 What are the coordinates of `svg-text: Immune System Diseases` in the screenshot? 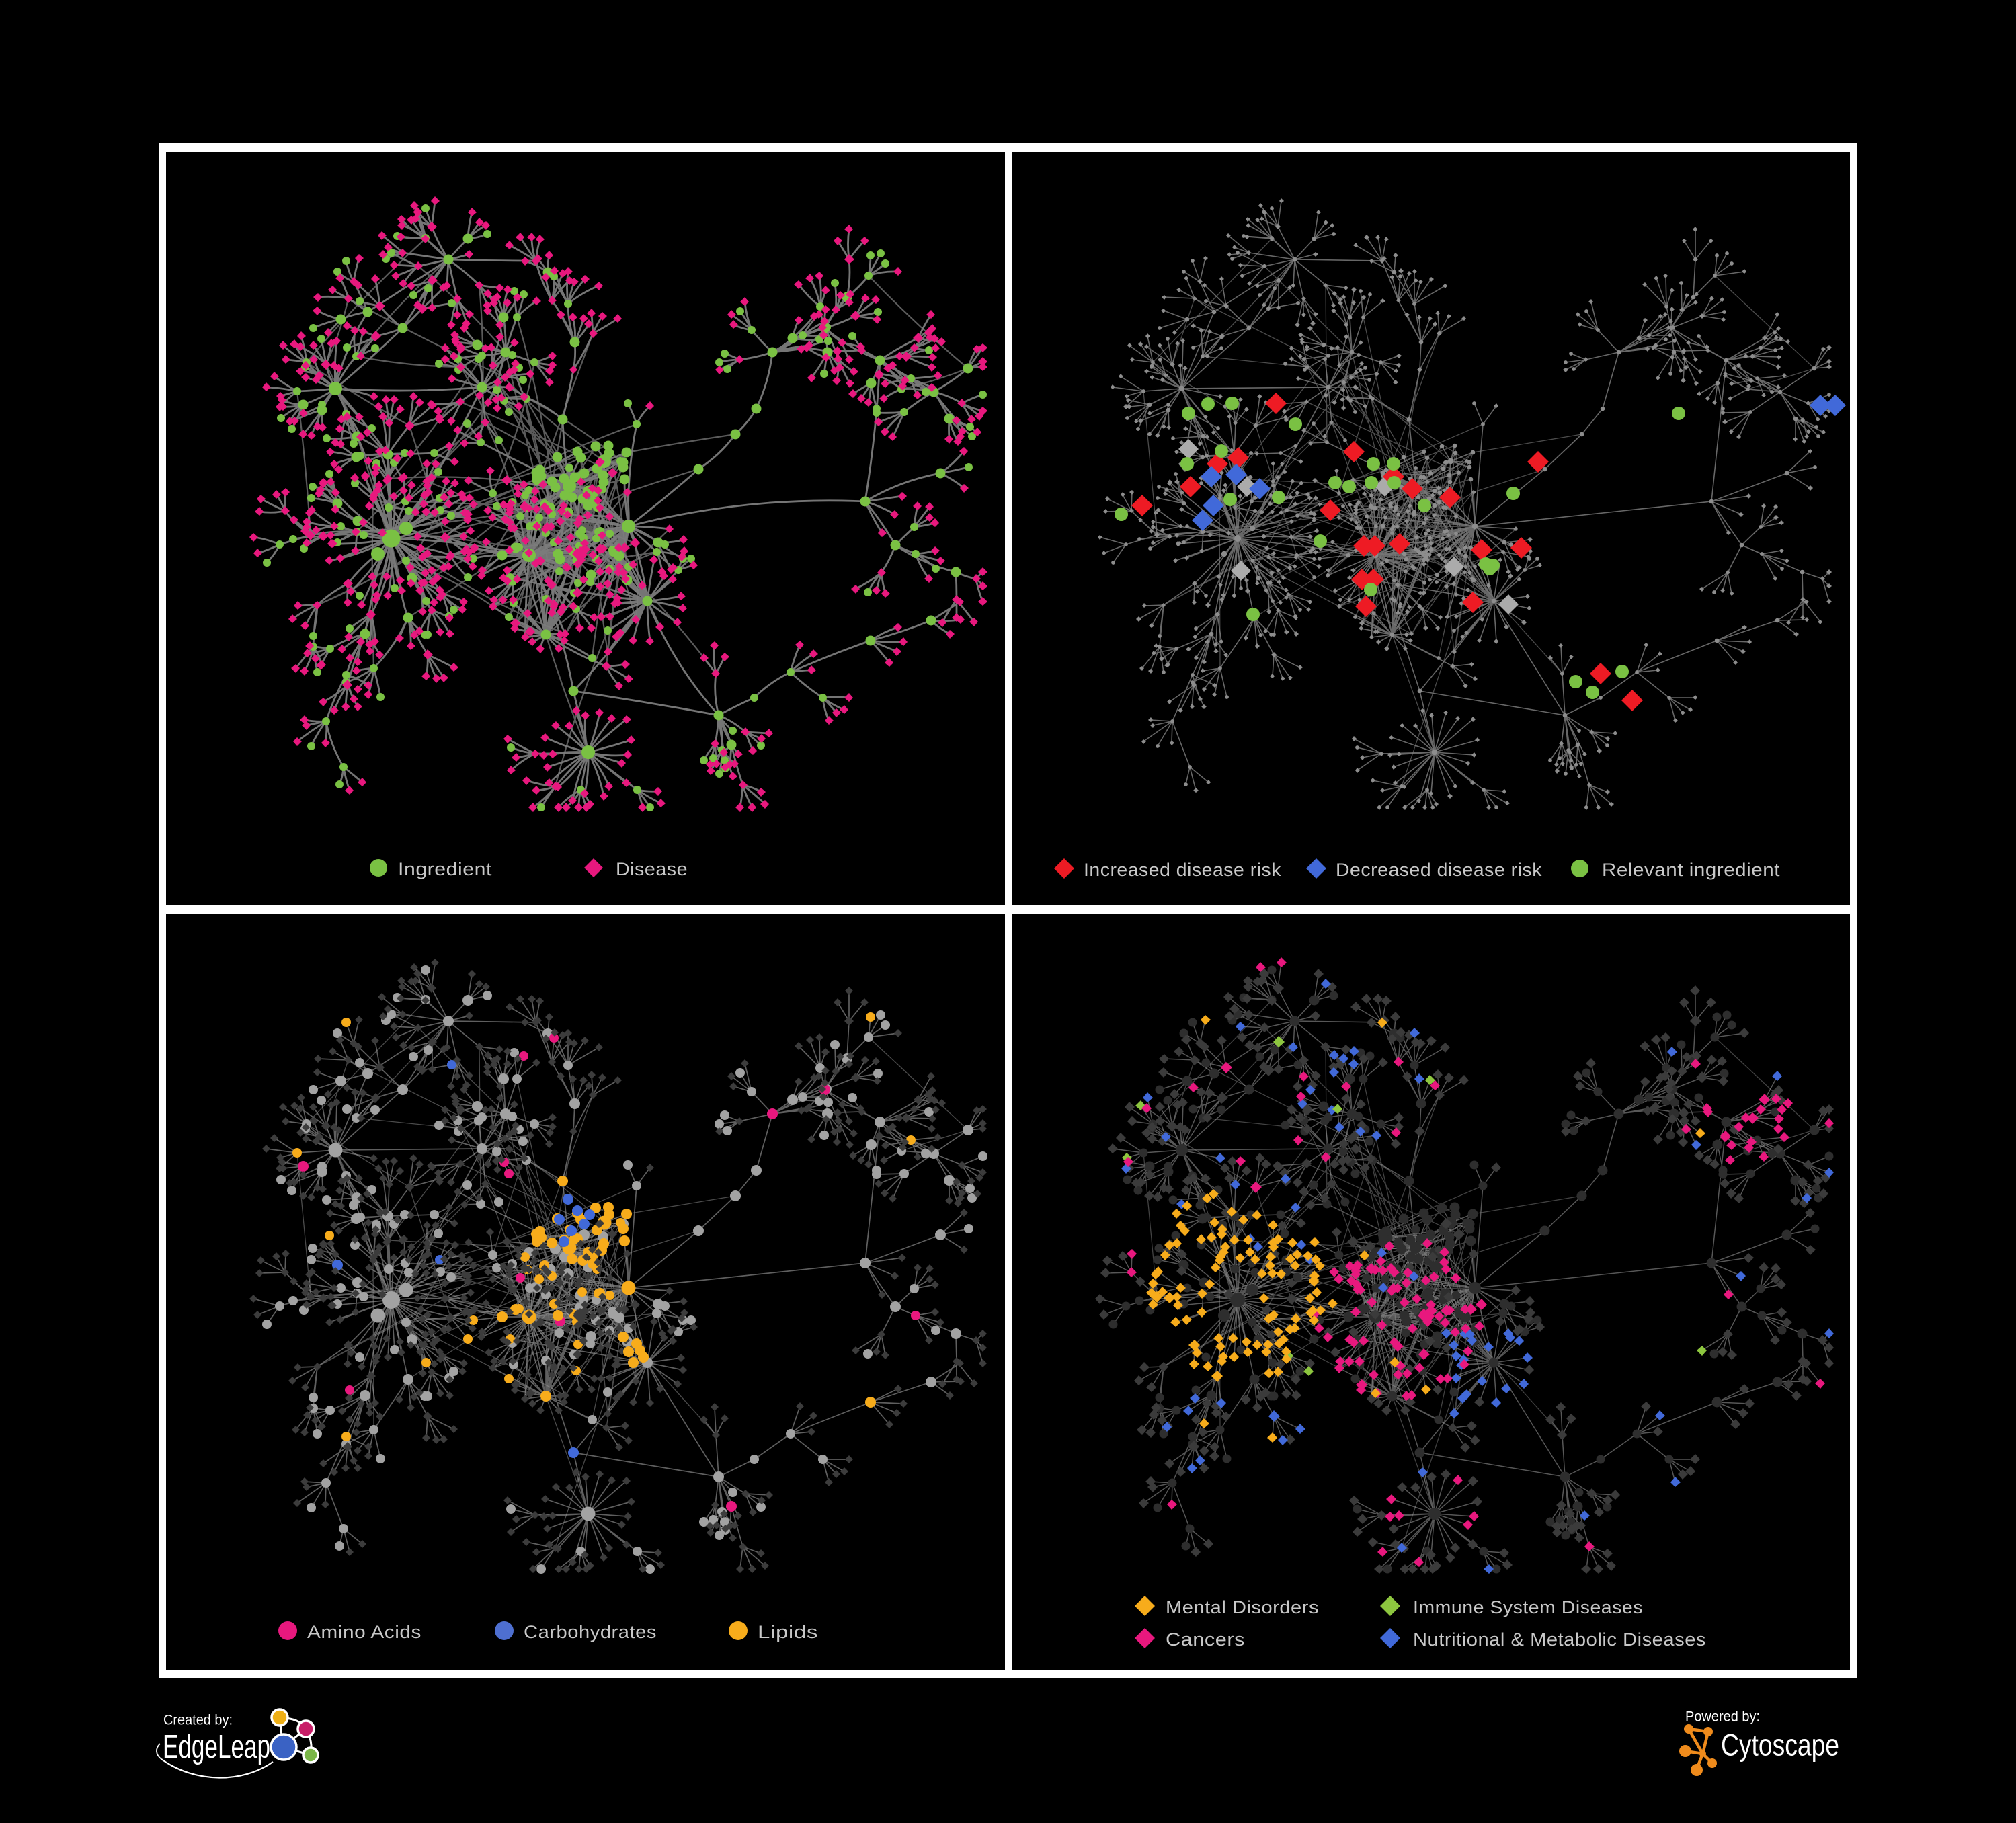 It's located at (1528, 1607).